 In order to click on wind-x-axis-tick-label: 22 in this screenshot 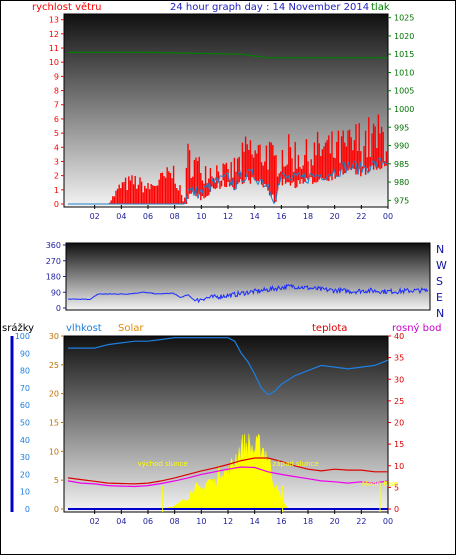, I will do `click(361, 216)`.